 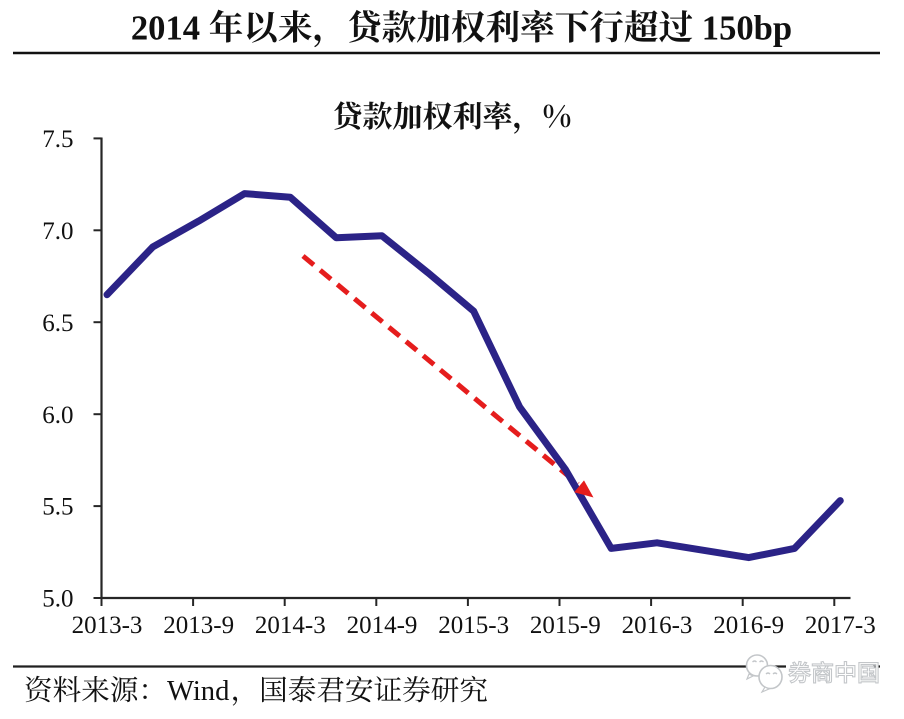 I want to click on svg-text: 7.5, so click(x=57, y=139).